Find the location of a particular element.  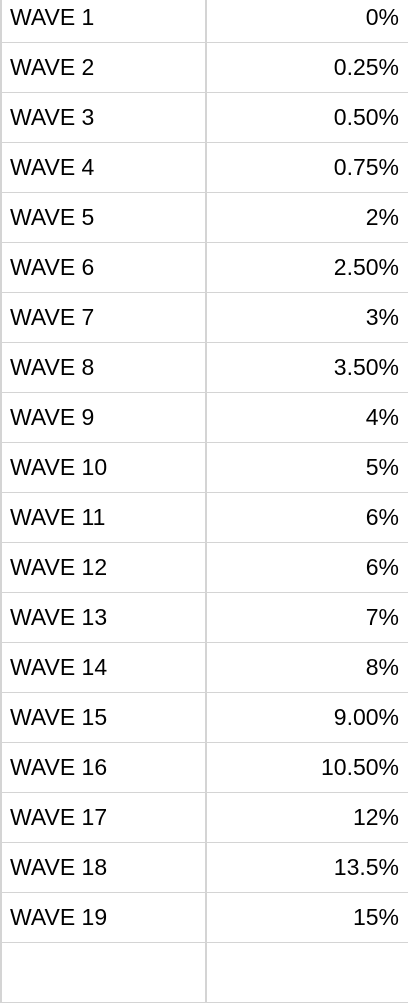

percentage-cell: 0.50% is located at coordinates (306, 117).